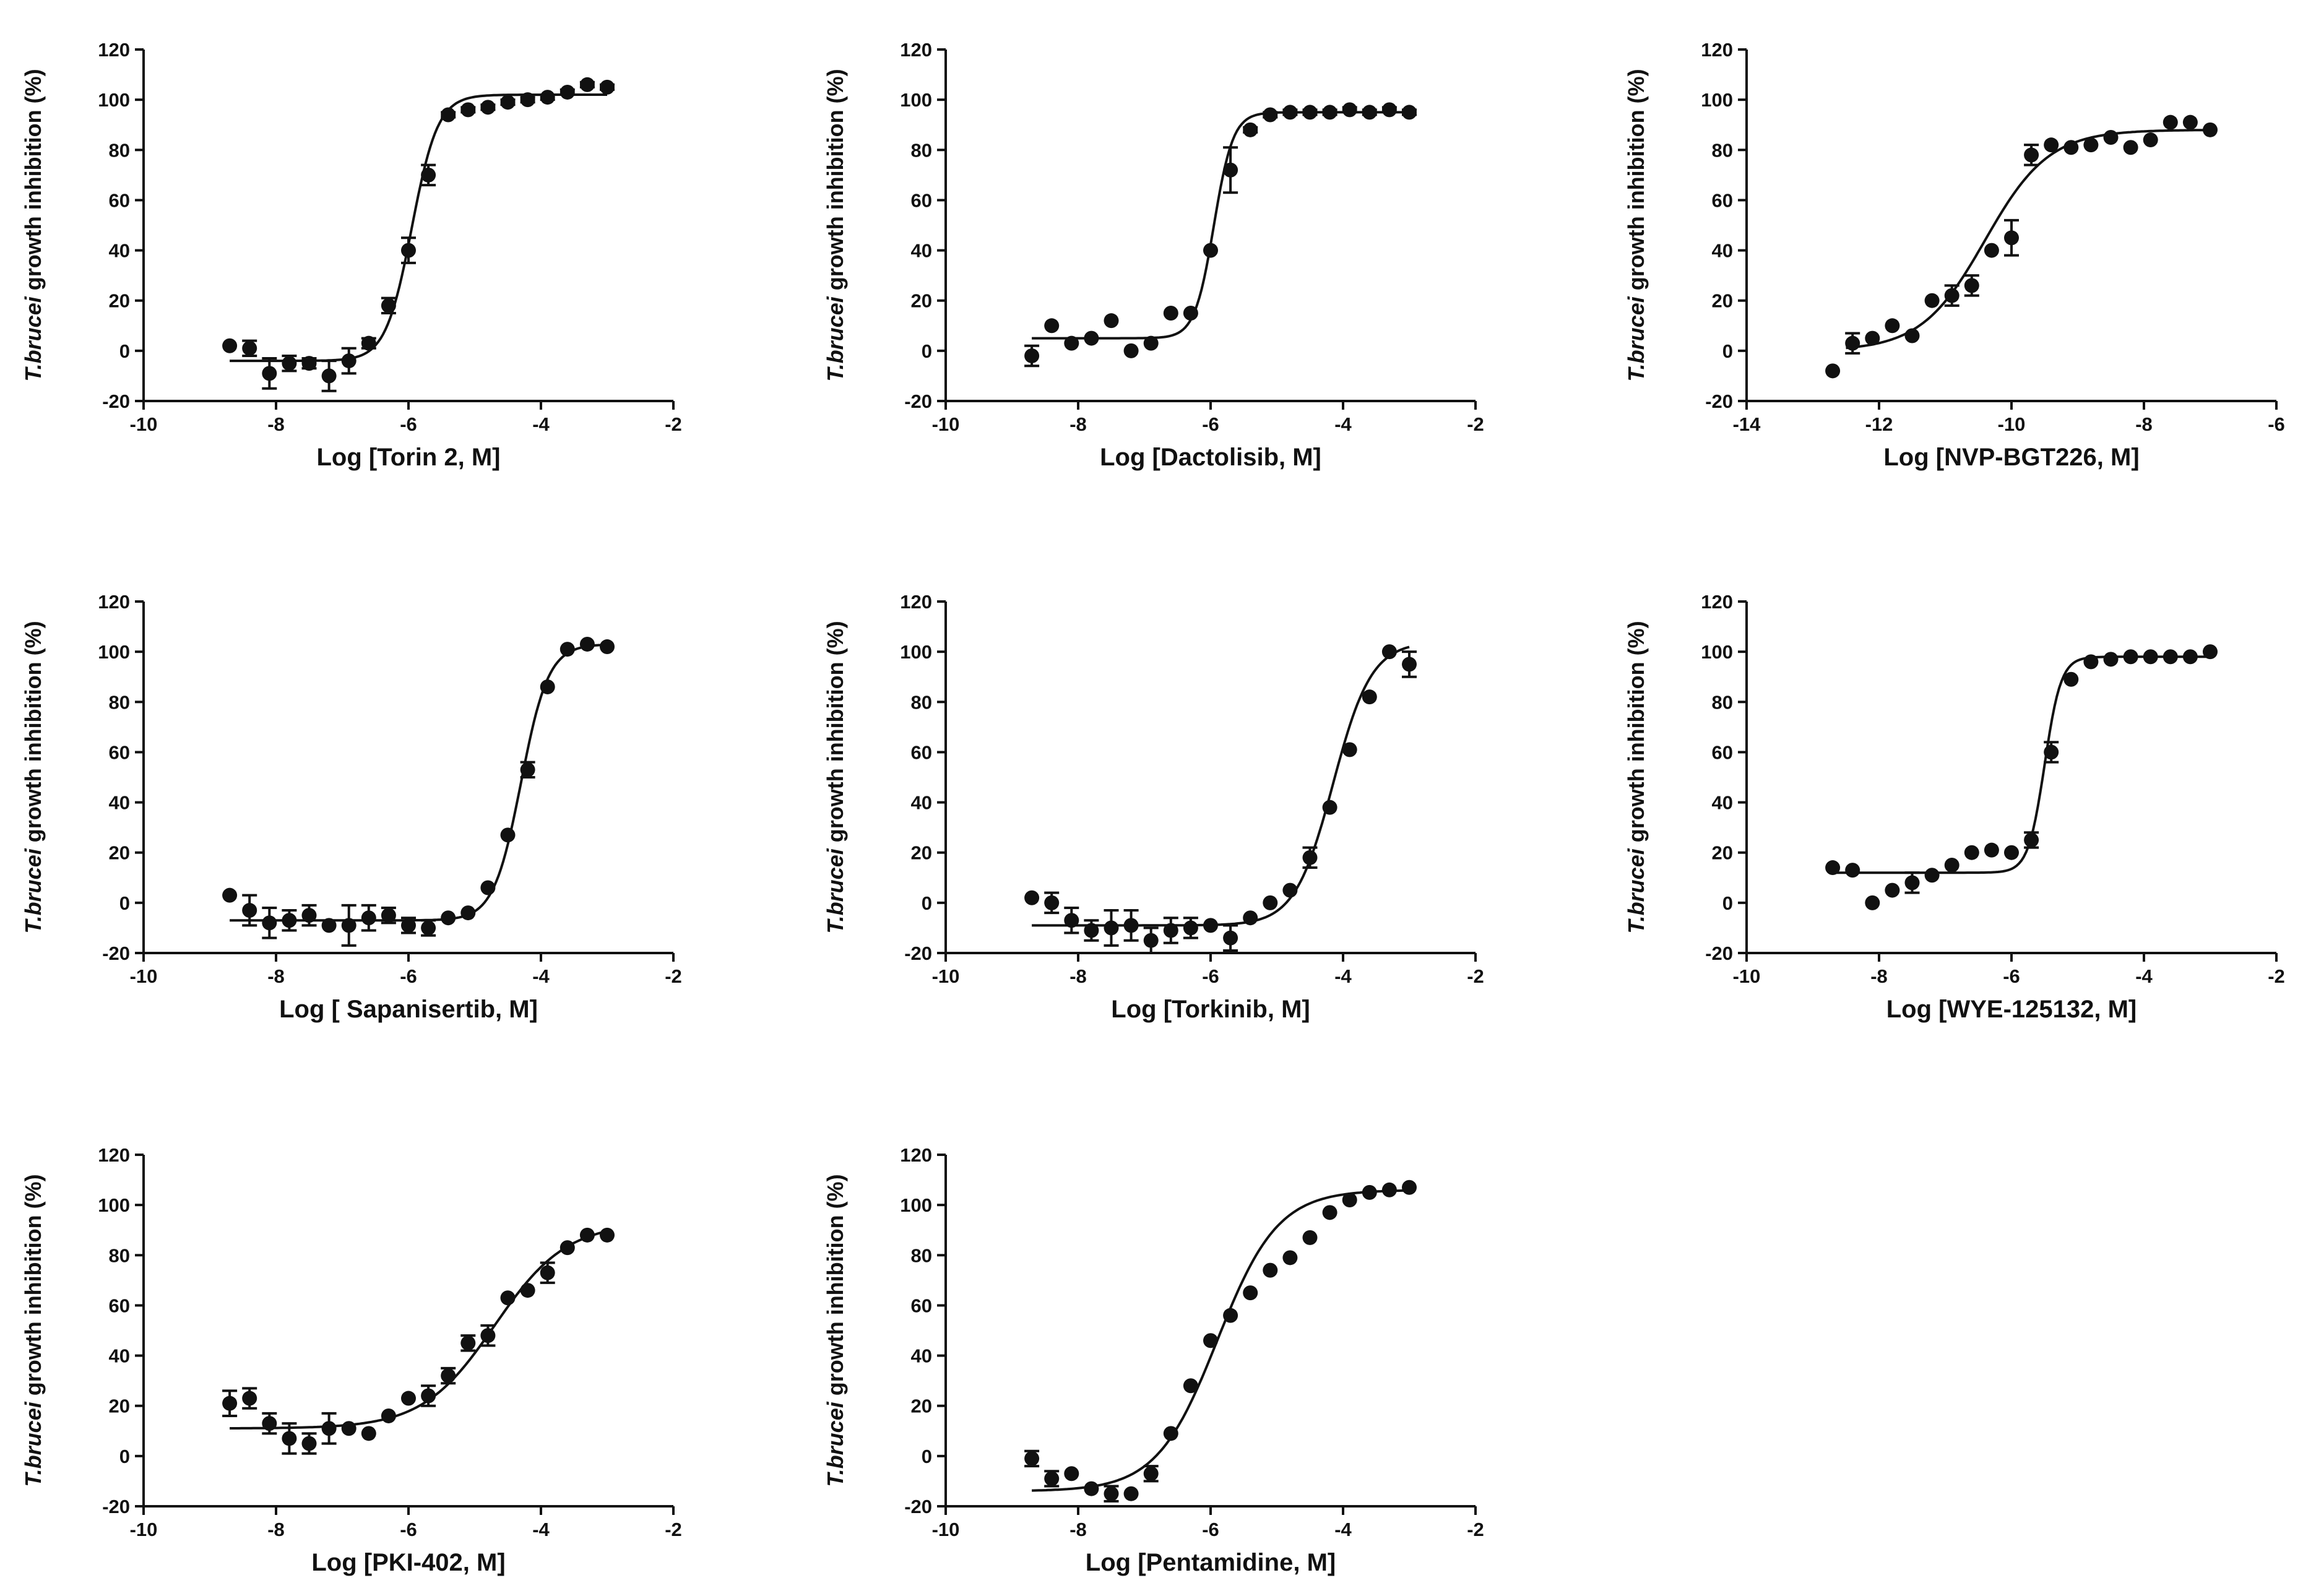 The width and height of the screenshot is (2303, 1596). I want to click on x-tick-label: -10, so click(144, 1529).